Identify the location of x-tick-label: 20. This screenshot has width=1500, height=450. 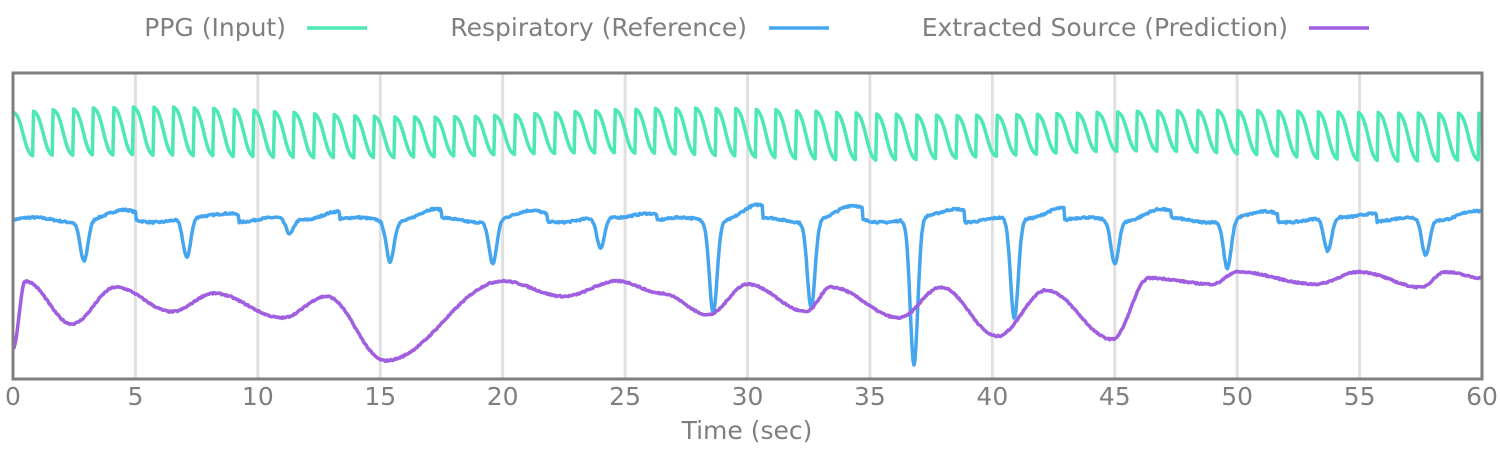
(503, 396).